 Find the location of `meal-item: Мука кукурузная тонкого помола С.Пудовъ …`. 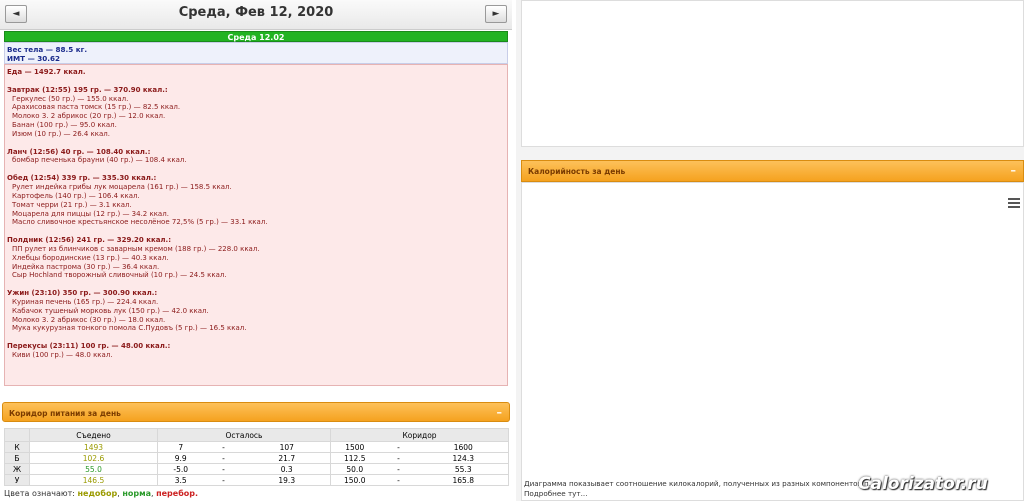

meal-item: Мука кукурузная тонкого помола С.Пудовъ … is located at coordinates (129, 328).